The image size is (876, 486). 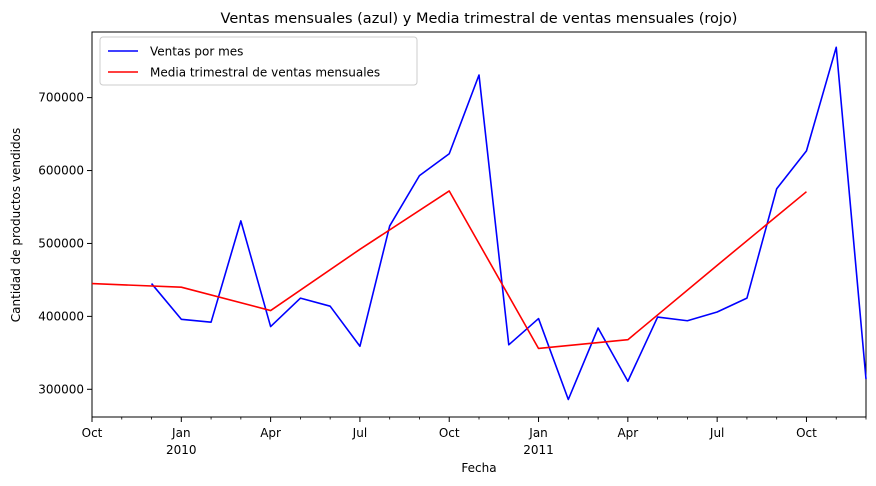 I want to click on legend-label-1: Media trimestral de ventas mensuales, so click(x=265, y=73).